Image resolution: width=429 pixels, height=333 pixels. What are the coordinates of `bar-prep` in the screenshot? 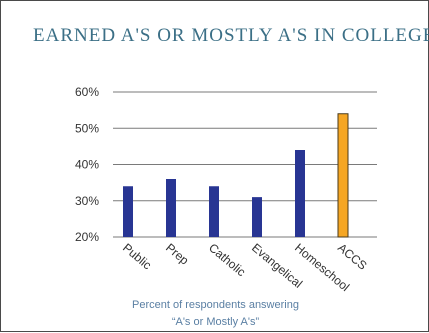 It's located at (171, 208).